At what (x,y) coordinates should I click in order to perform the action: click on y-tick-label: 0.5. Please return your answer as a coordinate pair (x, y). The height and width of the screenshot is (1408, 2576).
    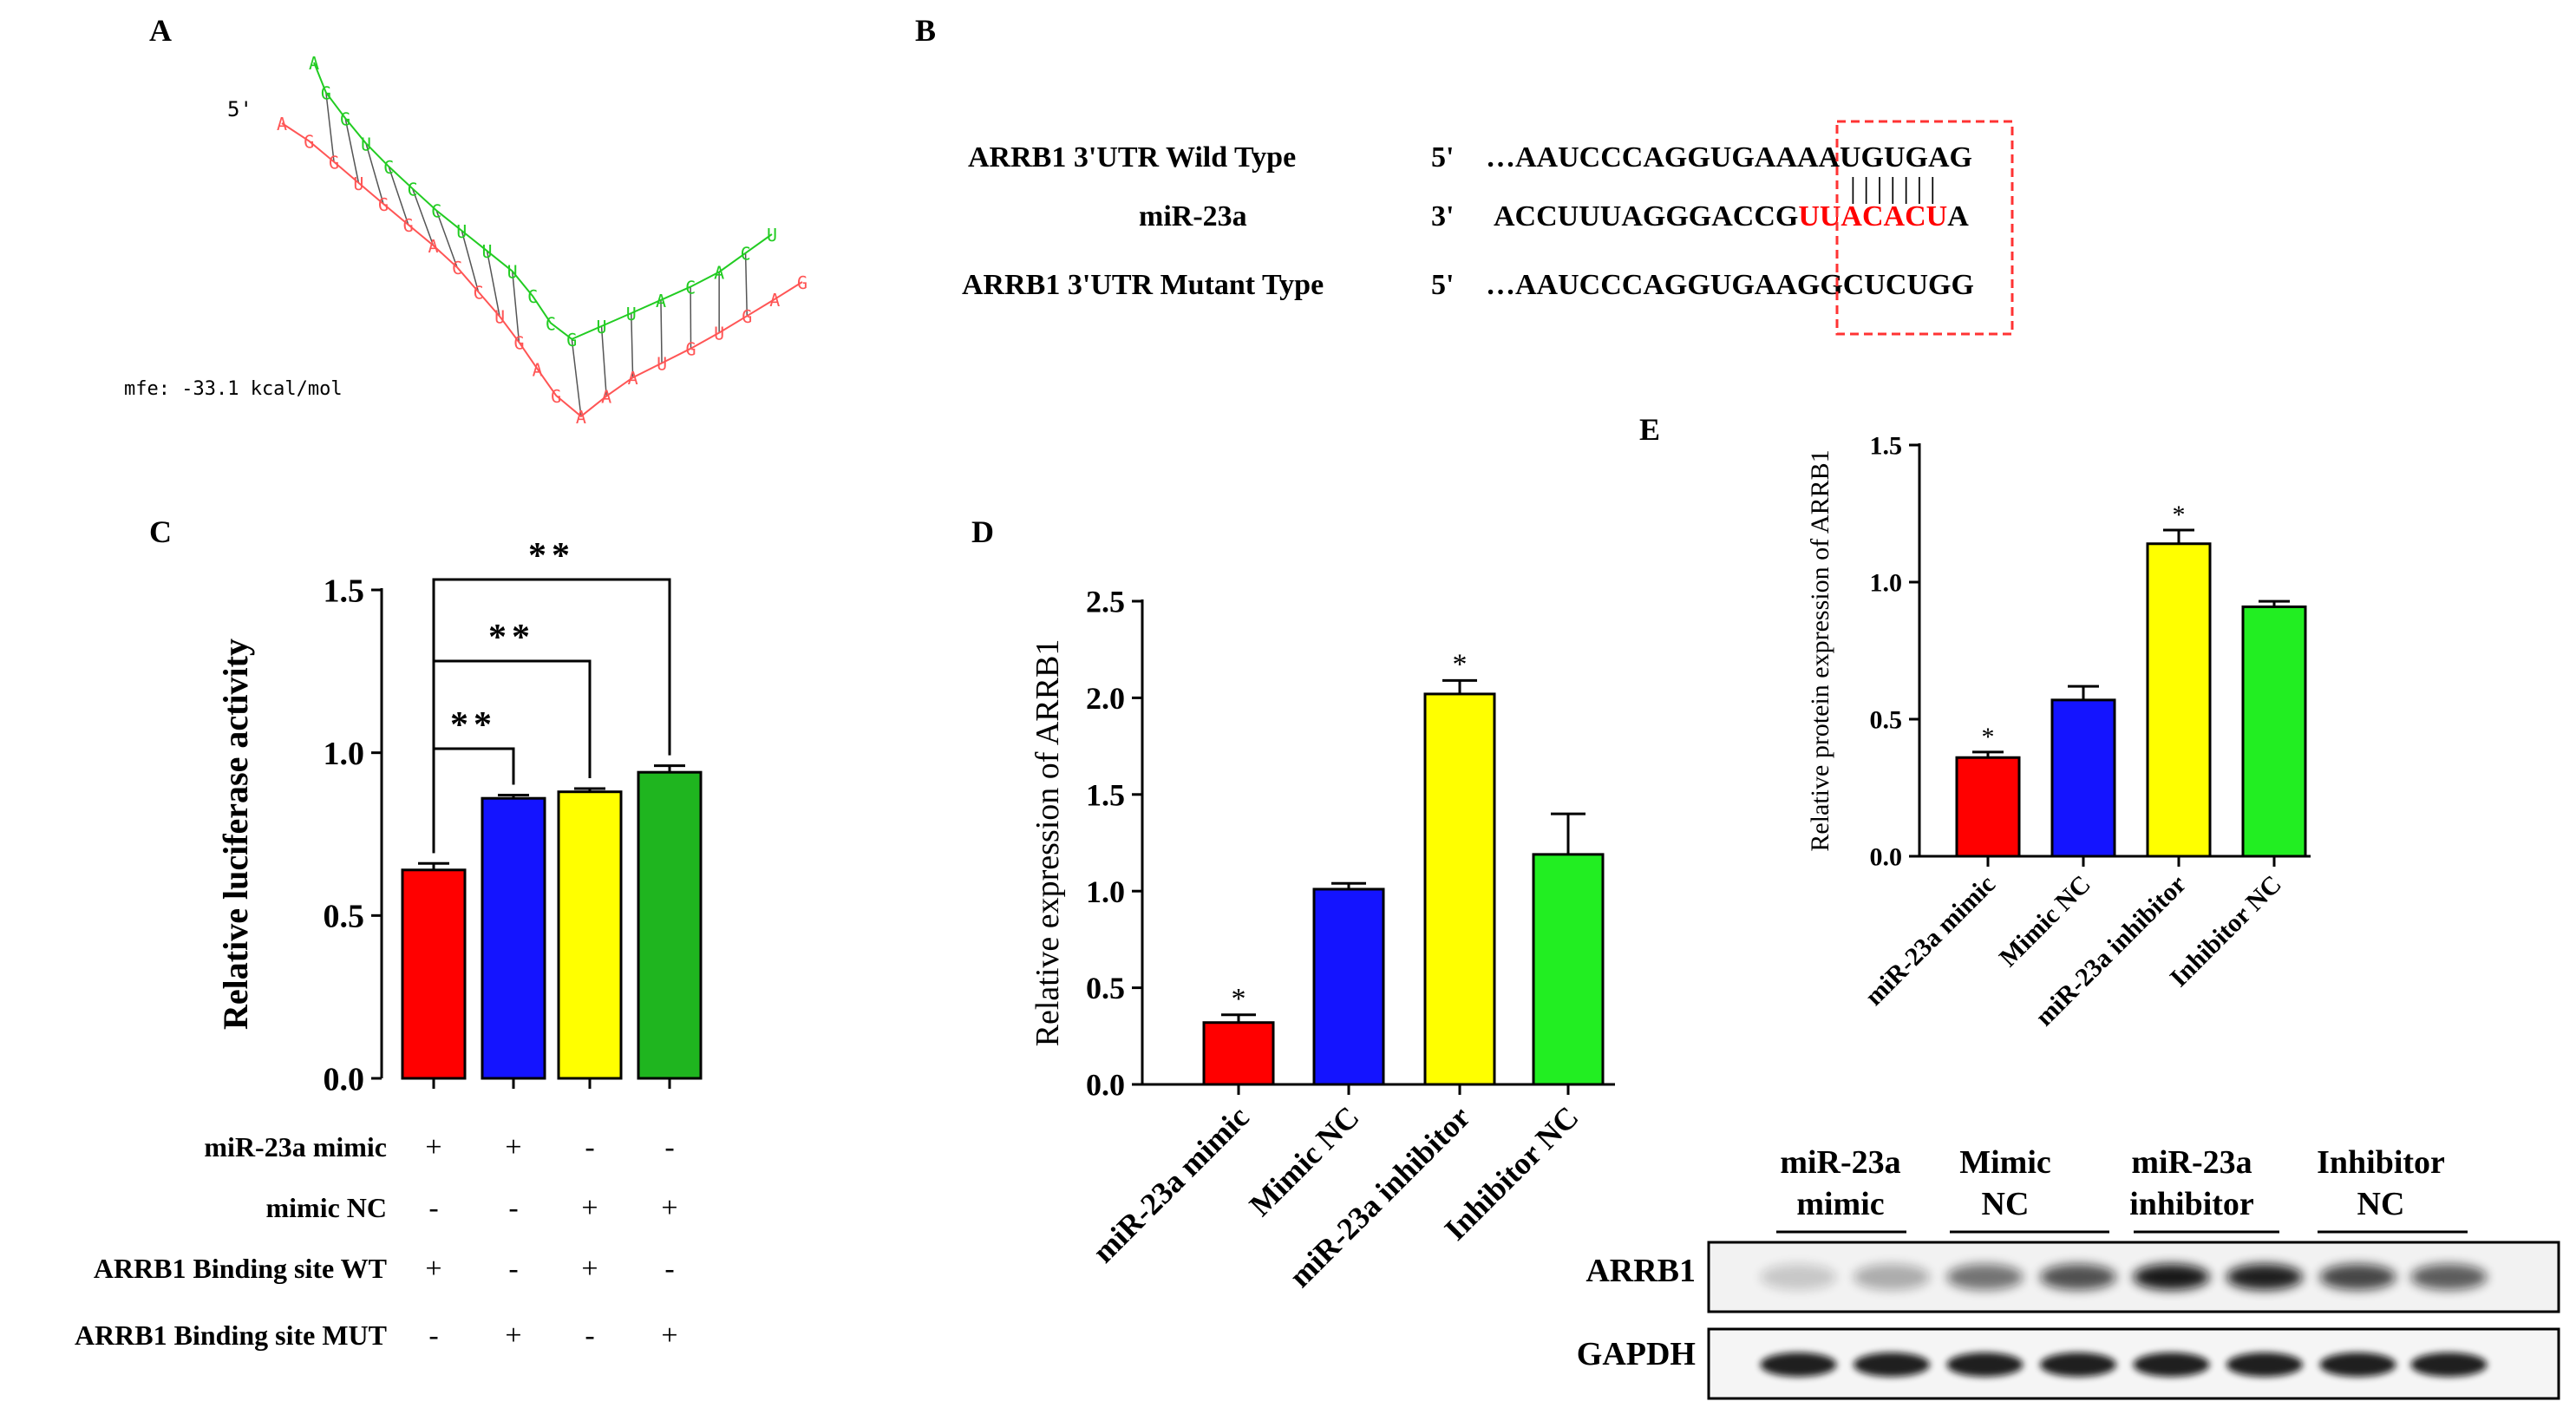
    Looking at the image, I should click on (1105, 988).